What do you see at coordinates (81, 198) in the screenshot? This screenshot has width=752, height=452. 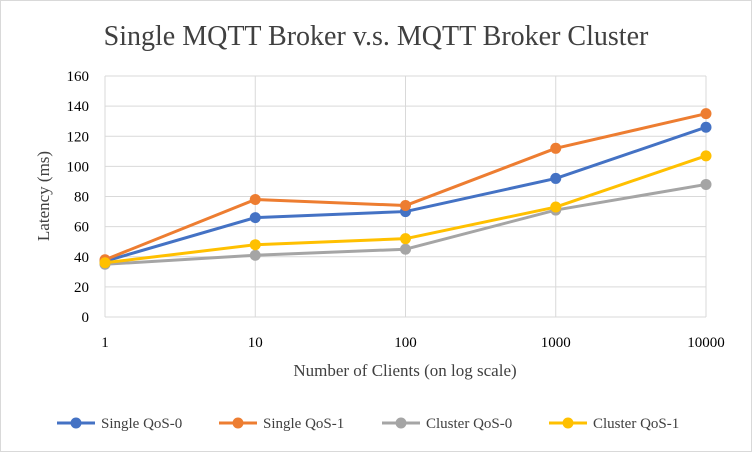 I see `y-tick-label: 80` at bounding box center [81, 198].